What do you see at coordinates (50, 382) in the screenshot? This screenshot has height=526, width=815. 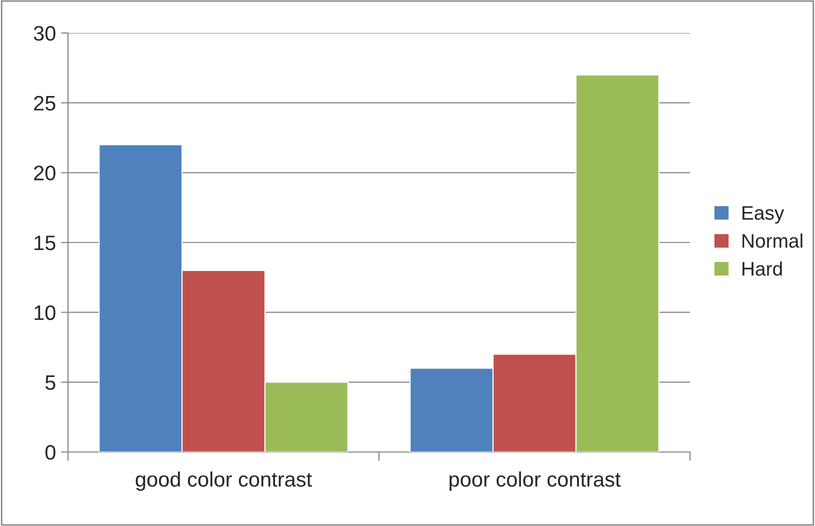 I see `y-tick-label: 5` at bounding box center [50, 382].